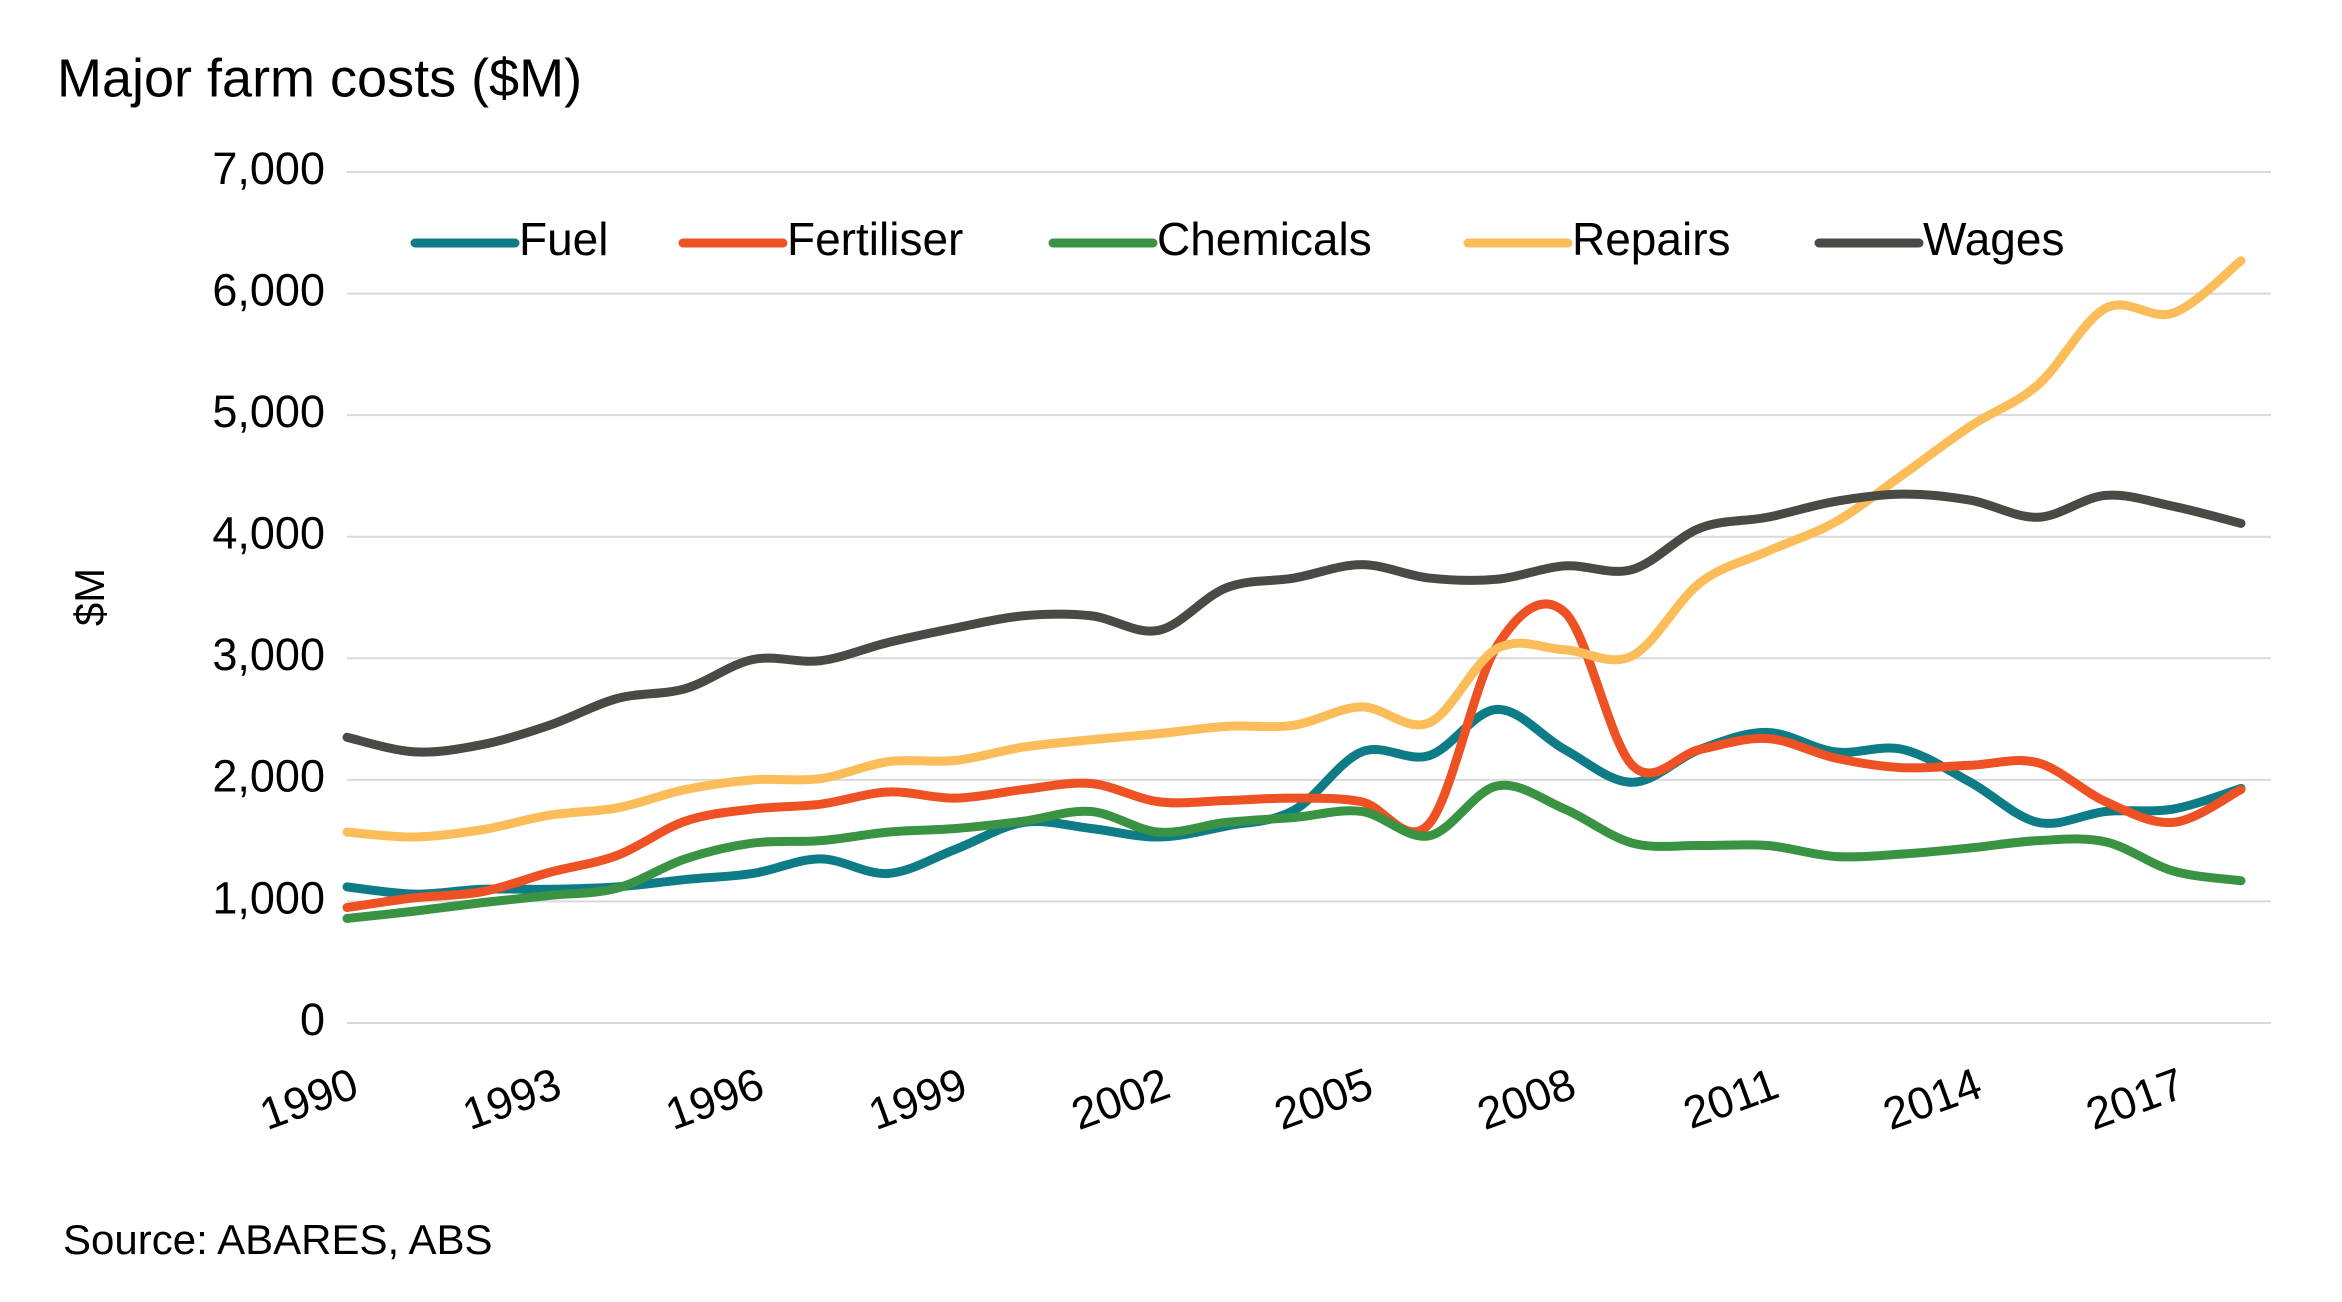  Describe the element at coordinates (312, 1019) in the screenshot. I see `y-tick-label: 0` at that location.